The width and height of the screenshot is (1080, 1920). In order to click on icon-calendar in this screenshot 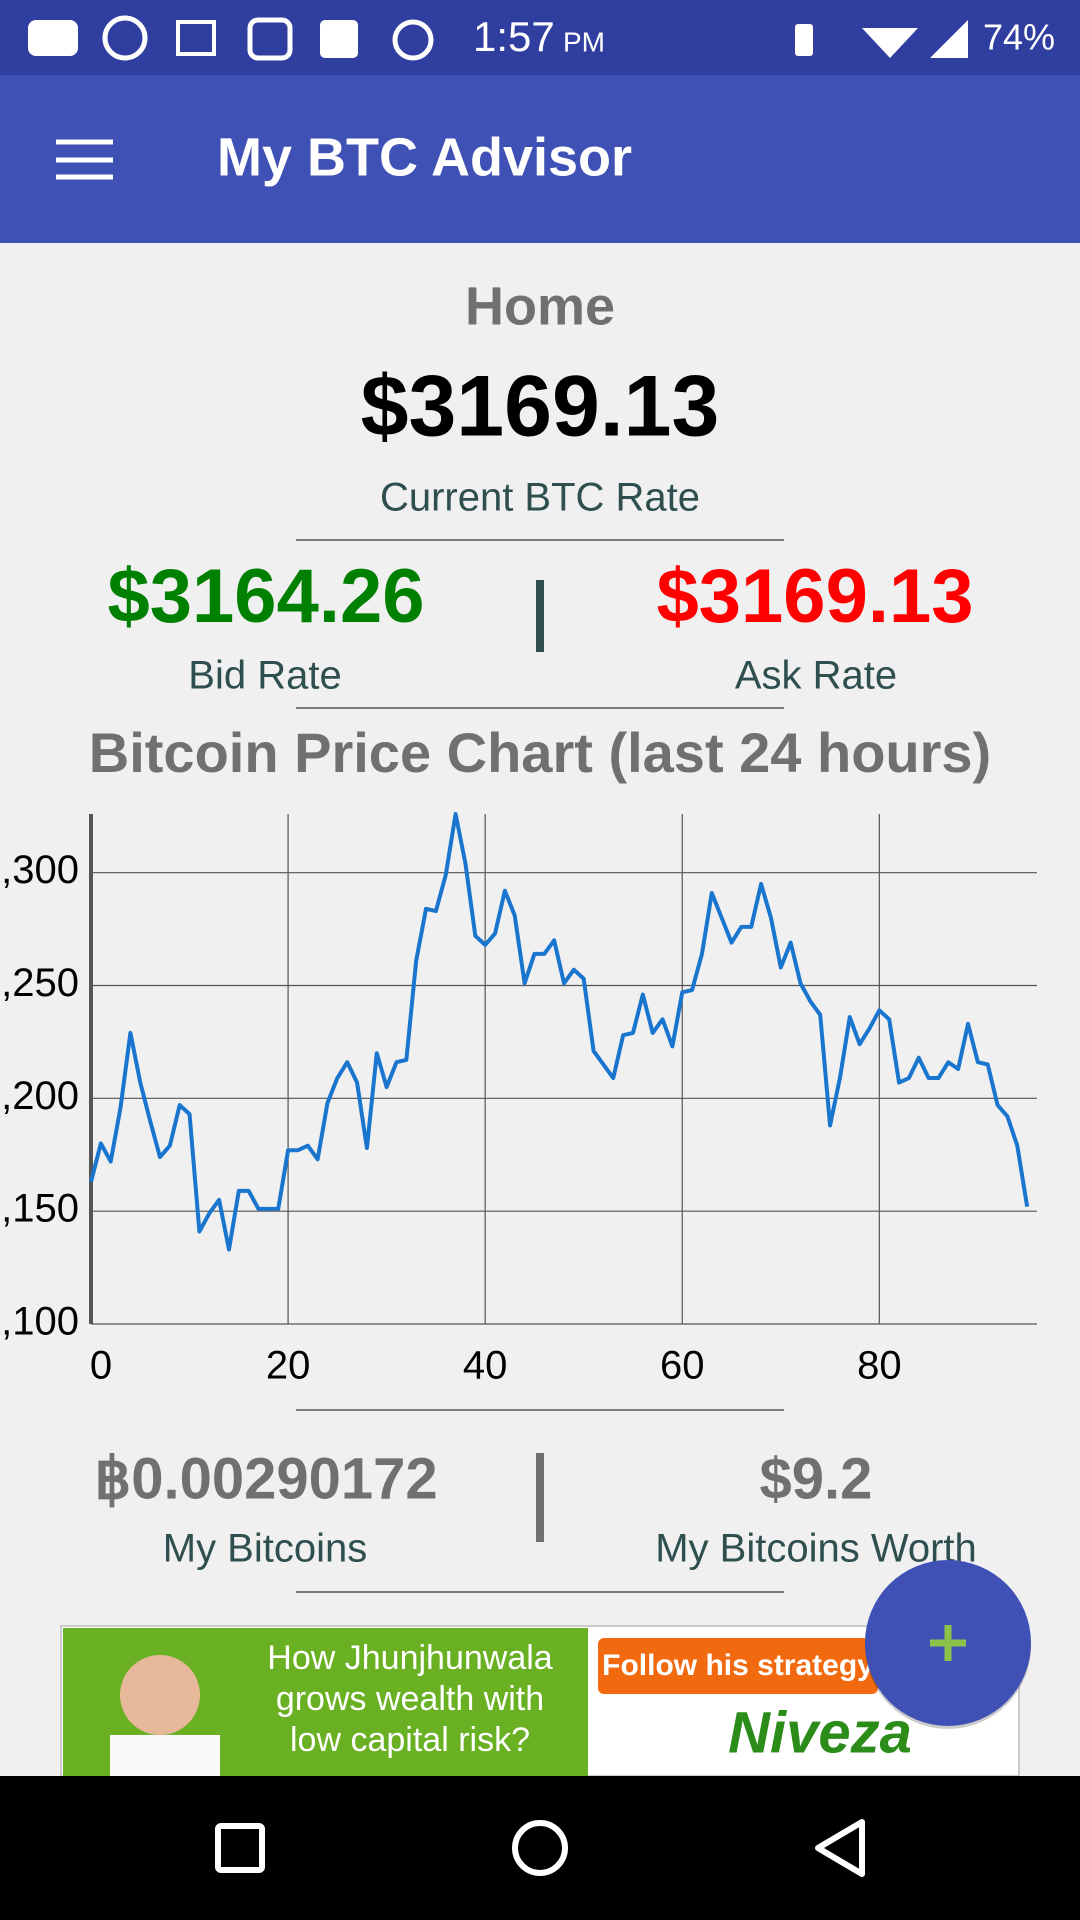, I will do `click(270, 39)`.